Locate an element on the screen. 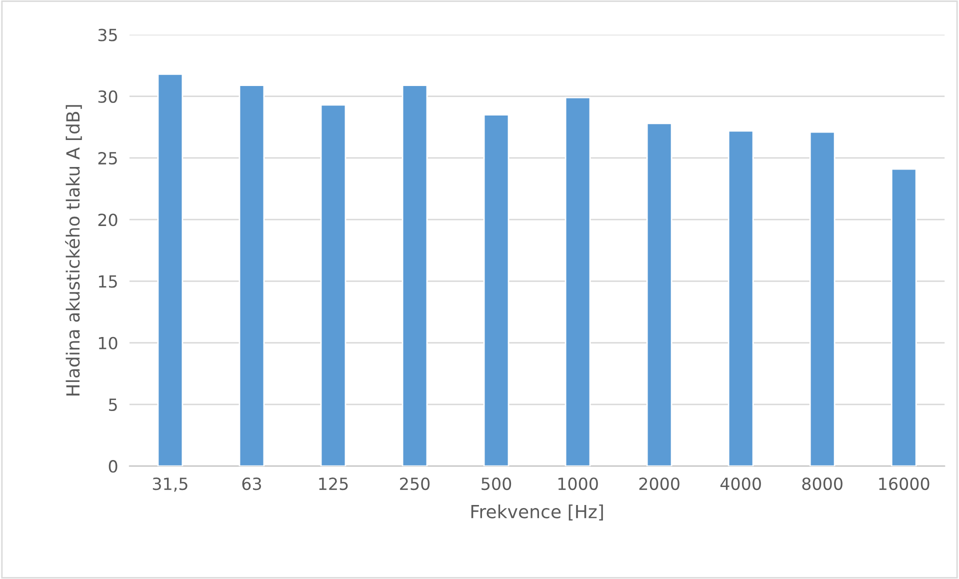 The image size is (959, 579). x-tick-label: 1000 is located at coordinates (578, 484).